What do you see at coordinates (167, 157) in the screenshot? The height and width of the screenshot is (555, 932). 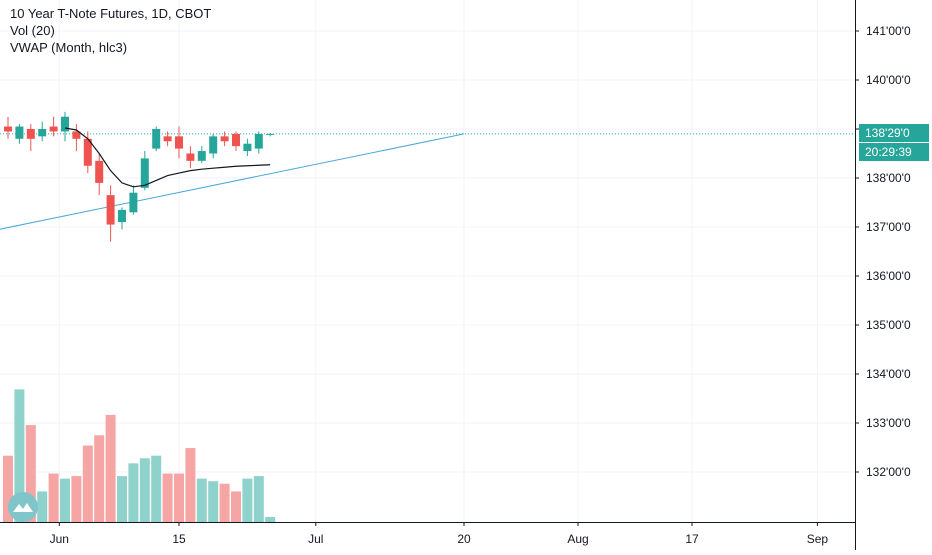 I see `vwap-line` at bounding box center [167, 157].